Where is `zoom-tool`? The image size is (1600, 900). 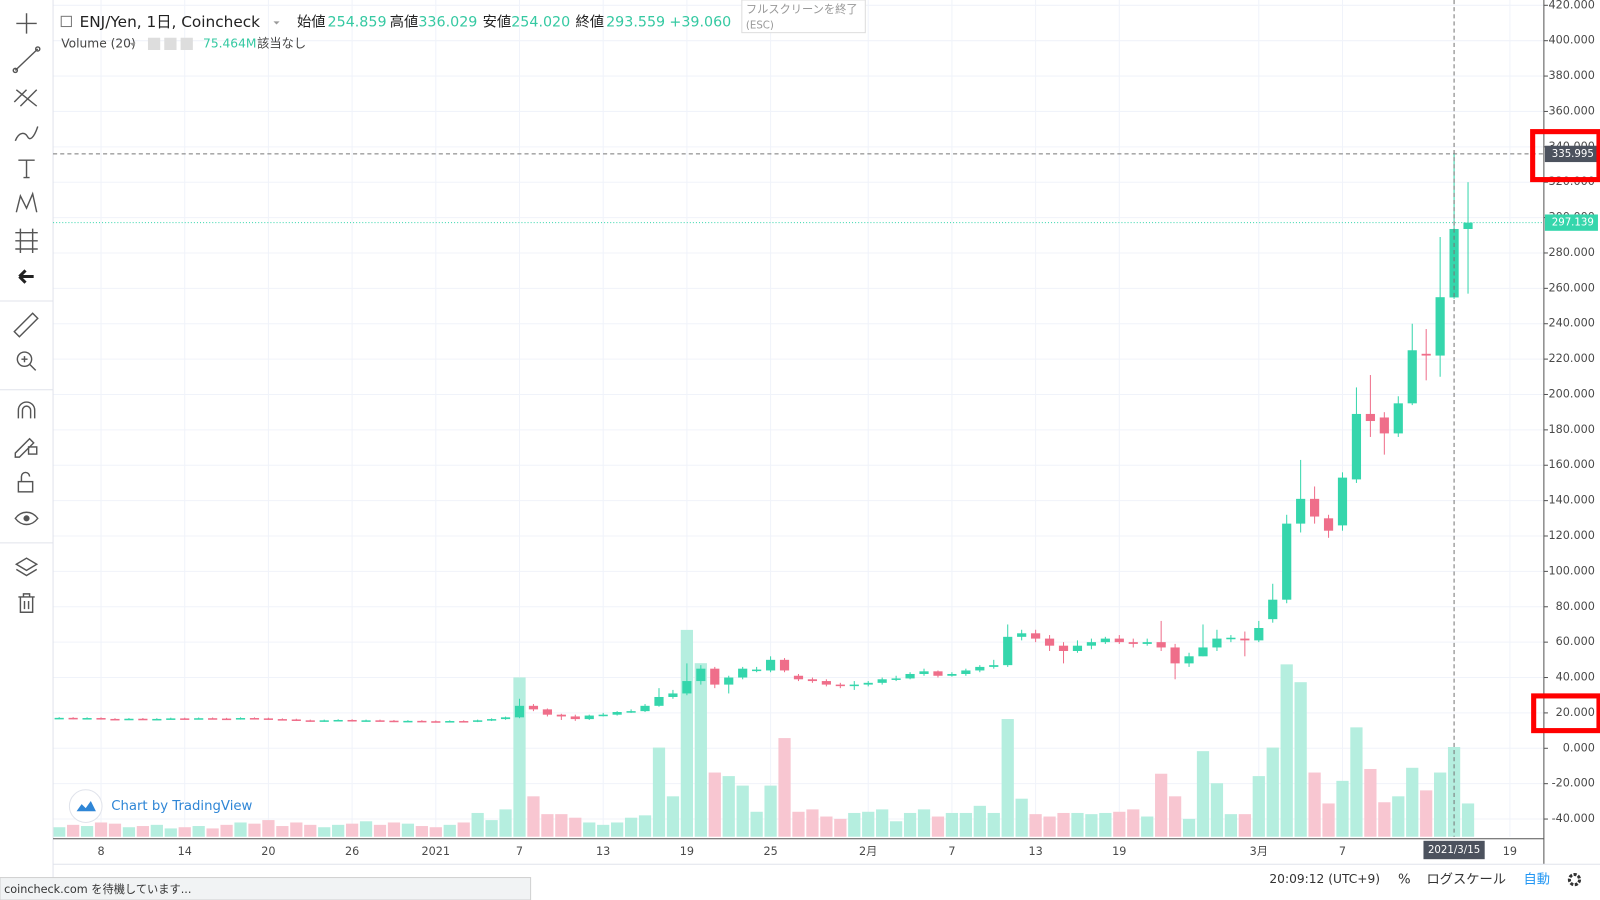
zoom-tool is located at coordinates (26, 361).